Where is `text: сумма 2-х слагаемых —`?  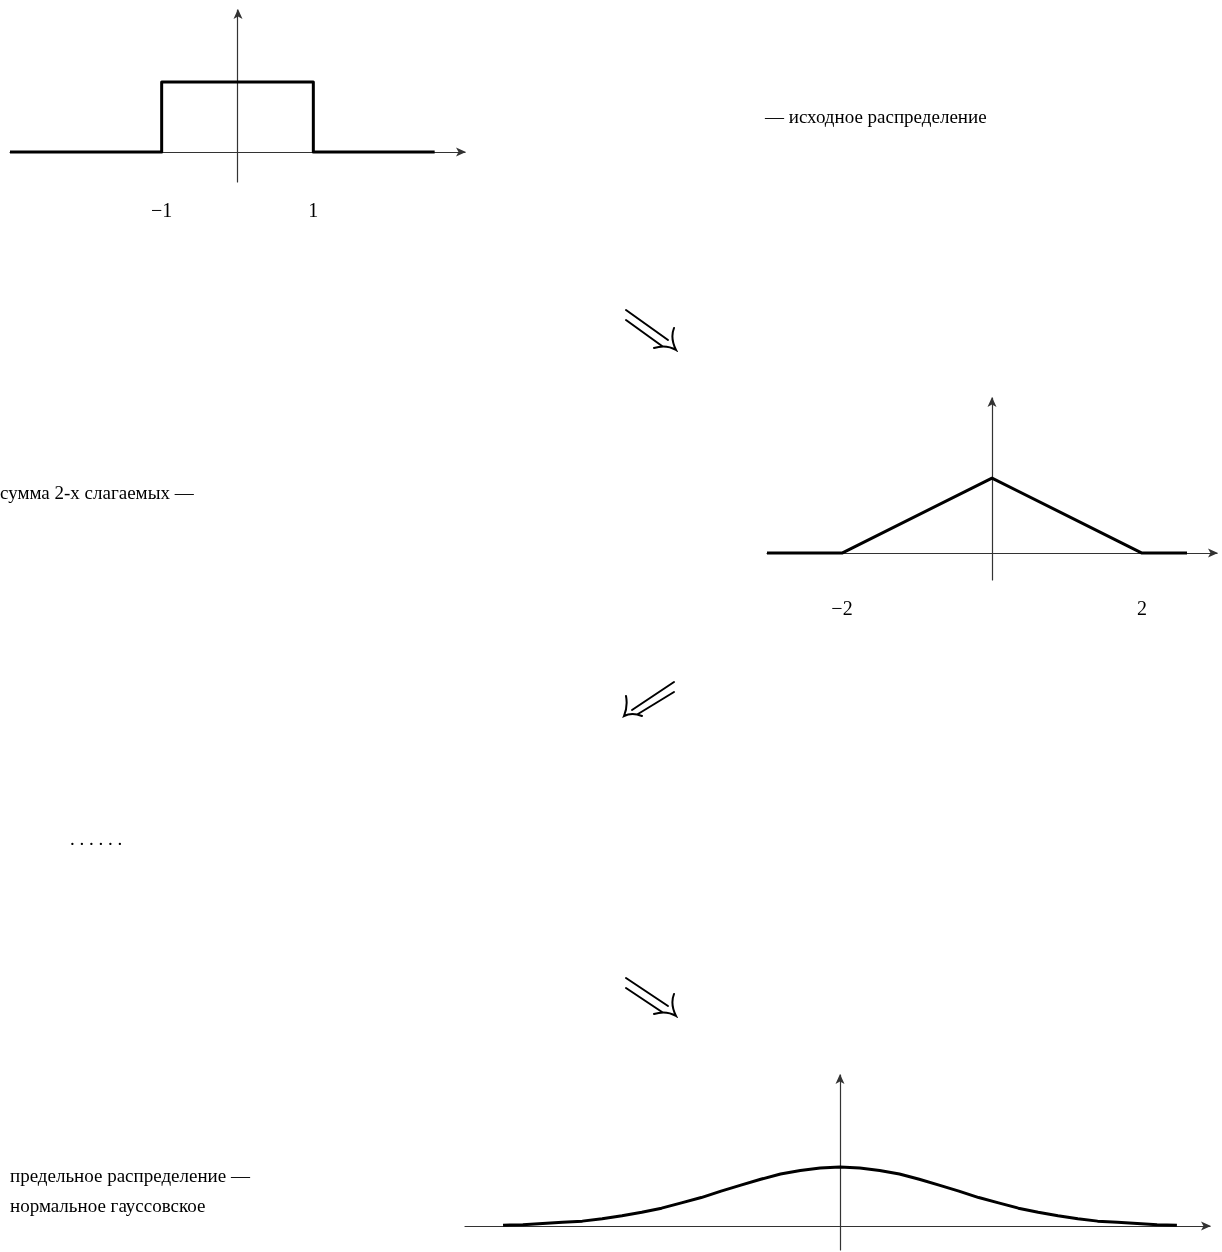
text: сумма 2-х слагаемых — is located at coordinates (97, 492).